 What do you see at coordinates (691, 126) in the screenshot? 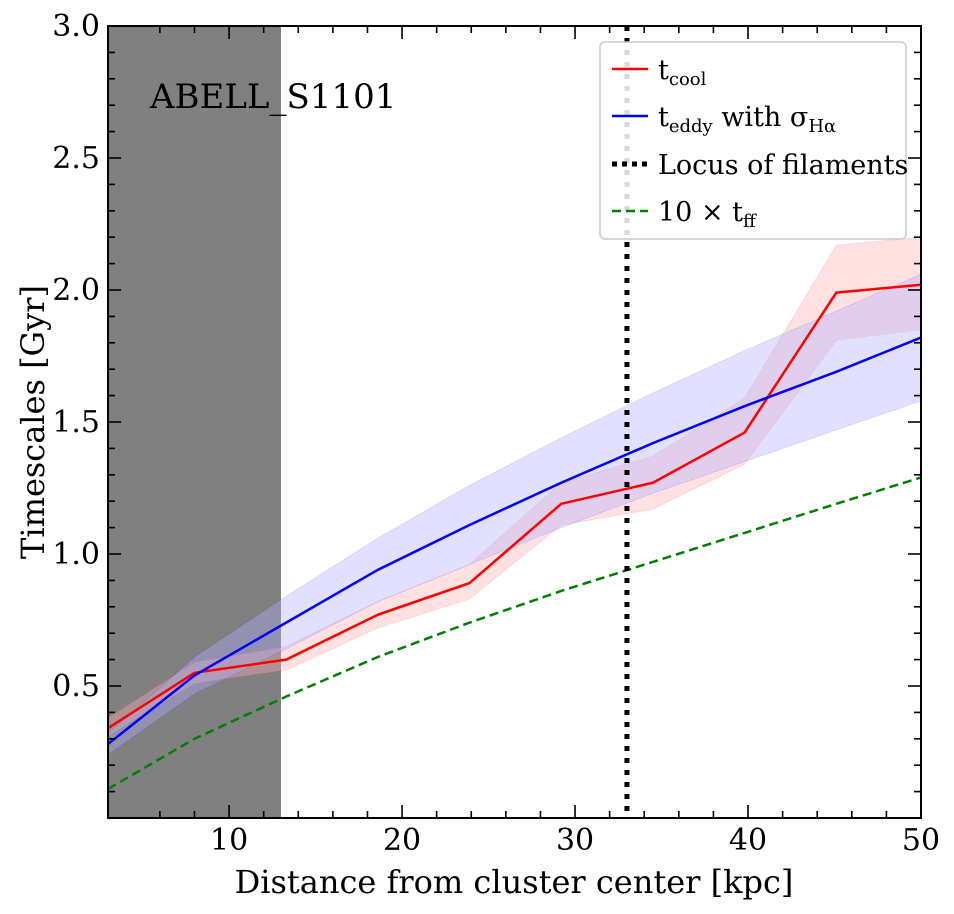
I see `legend-teddy-sub: eddy` at bounding box center [691, 126].